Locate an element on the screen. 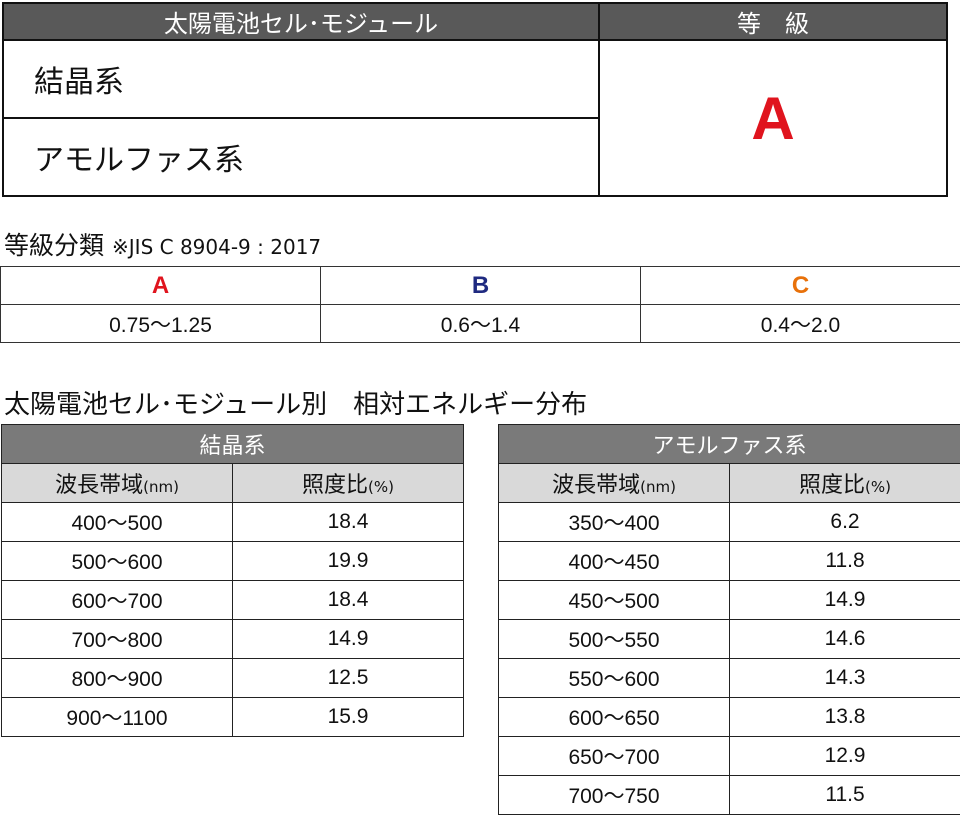 Image resolution: width=960 pixels, height=820 pixels. table-row: 450〜500 14.9 is located at coordinates (729, 600).